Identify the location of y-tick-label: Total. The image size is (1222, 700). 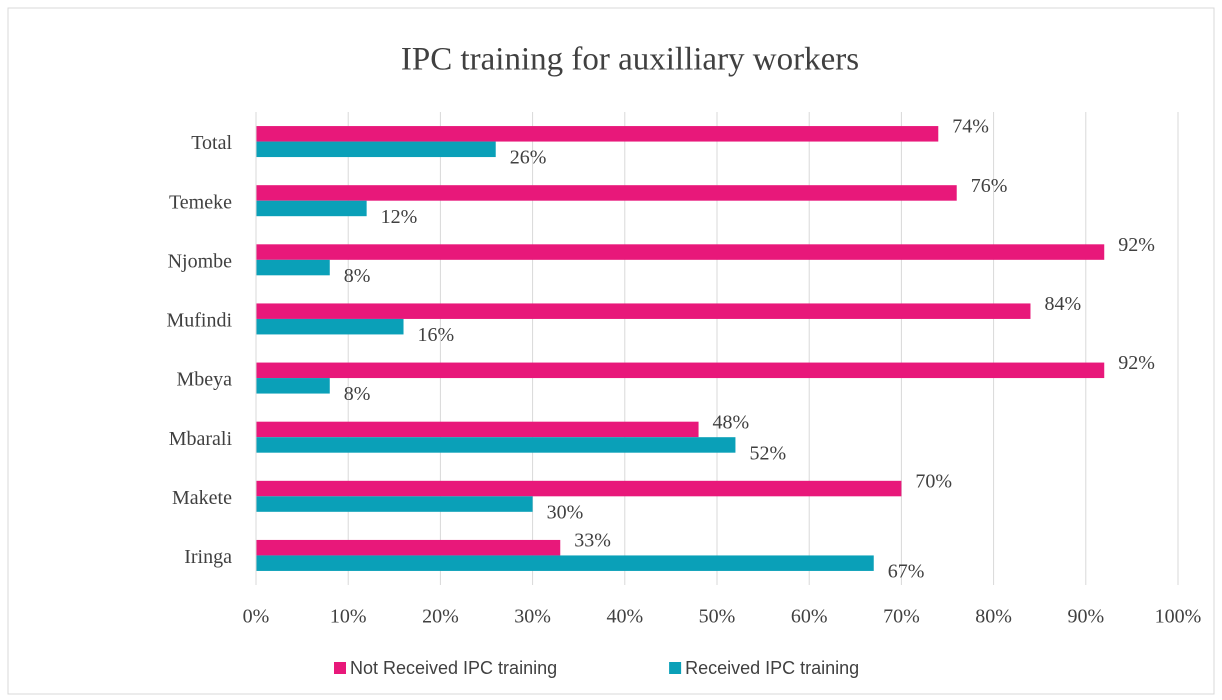
(211, 143).